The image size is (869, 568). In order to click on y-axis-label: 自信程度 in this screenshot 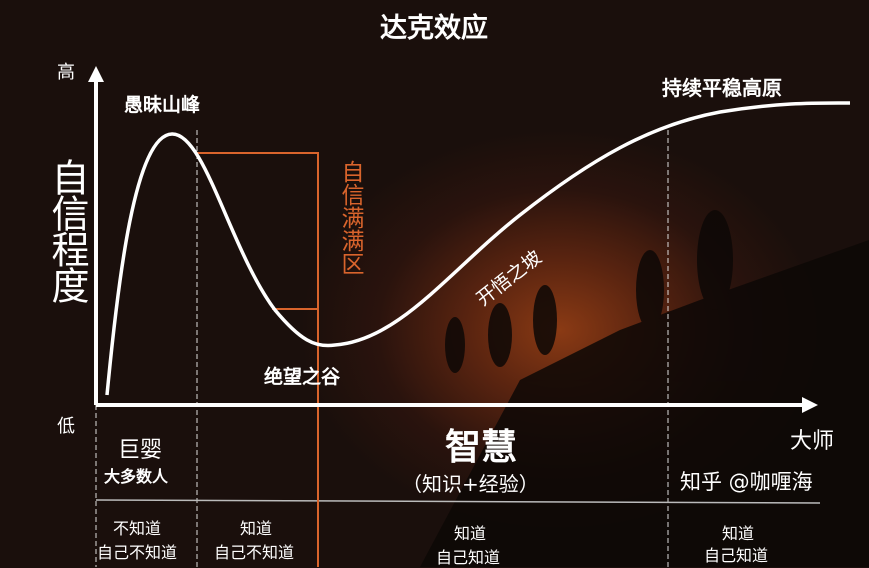, I will do `click(67, 230)`.